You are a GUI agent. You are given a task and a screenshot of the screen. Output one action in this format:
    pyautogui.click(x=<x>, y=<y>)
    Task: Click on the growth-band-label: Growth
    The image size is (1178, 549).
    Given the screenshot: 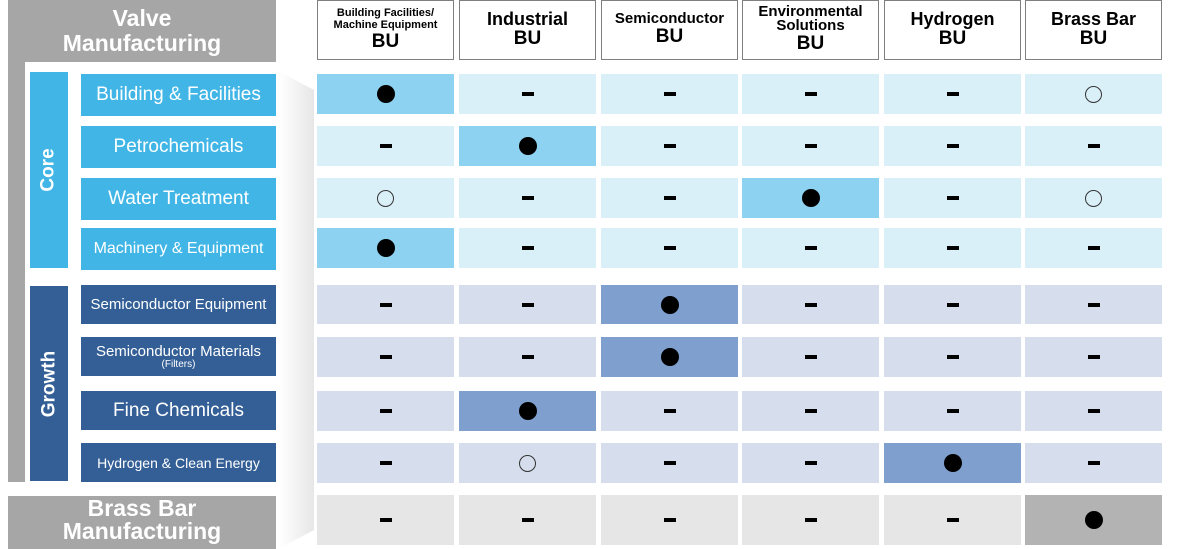 What is the action you would take?
    pyautogui.click(x=48, y=383)
    